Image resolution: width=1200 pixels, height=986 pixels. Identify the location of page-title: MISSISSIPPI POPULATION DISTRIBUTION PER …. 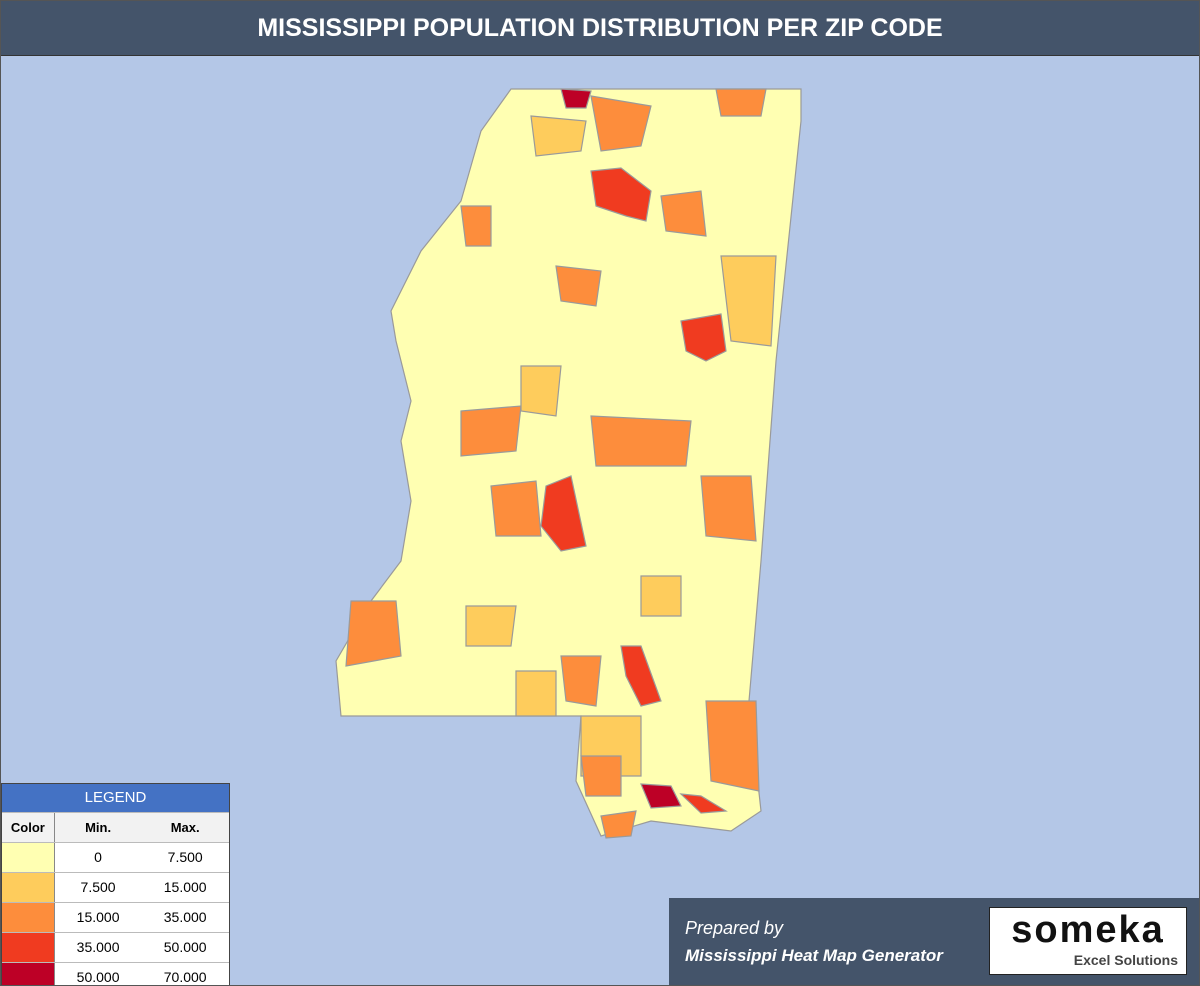
(600, 28).